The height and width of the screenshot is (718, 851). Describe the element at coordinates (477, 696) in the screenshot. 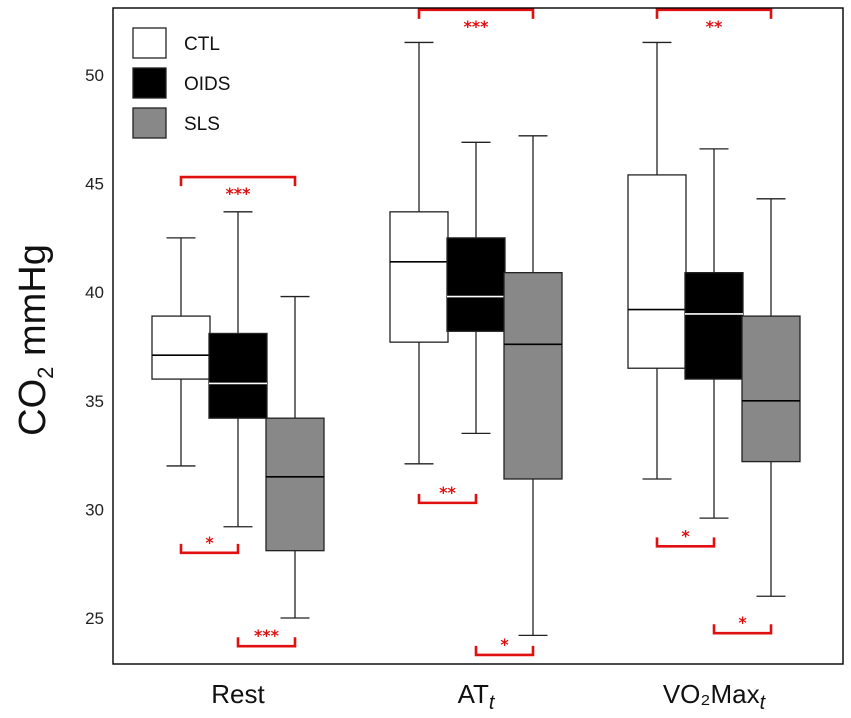

I see `x-category-label: ATt` at that location.